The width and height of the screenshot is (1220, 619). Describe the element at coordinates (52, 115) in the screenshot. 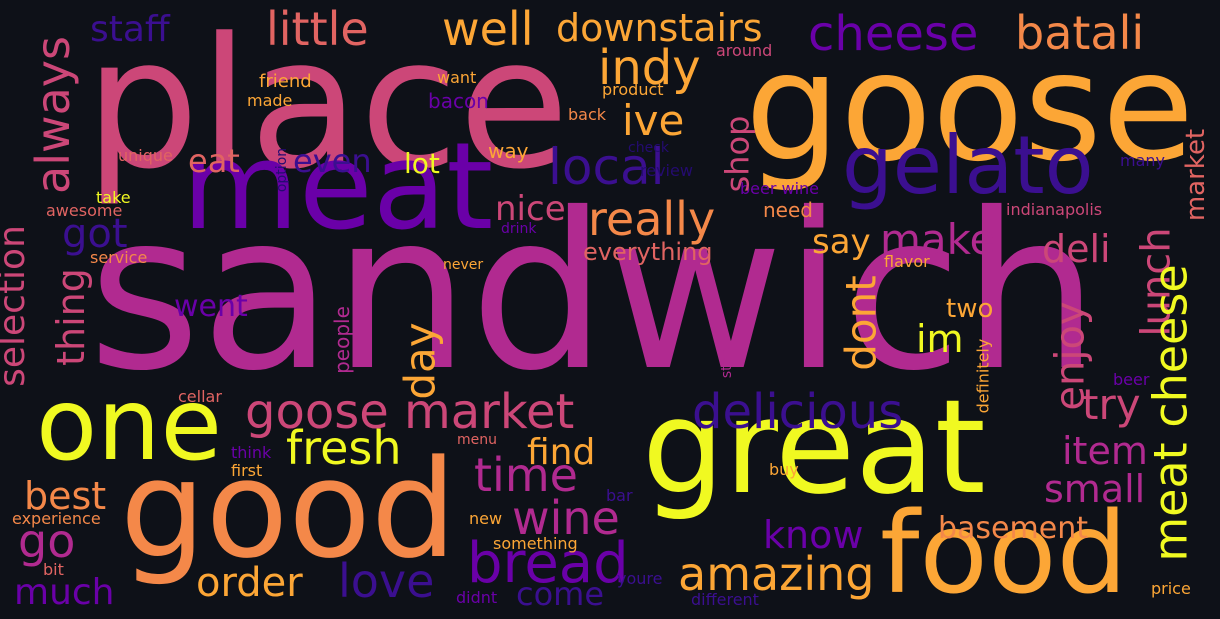

I see `word-always: always` at that location.